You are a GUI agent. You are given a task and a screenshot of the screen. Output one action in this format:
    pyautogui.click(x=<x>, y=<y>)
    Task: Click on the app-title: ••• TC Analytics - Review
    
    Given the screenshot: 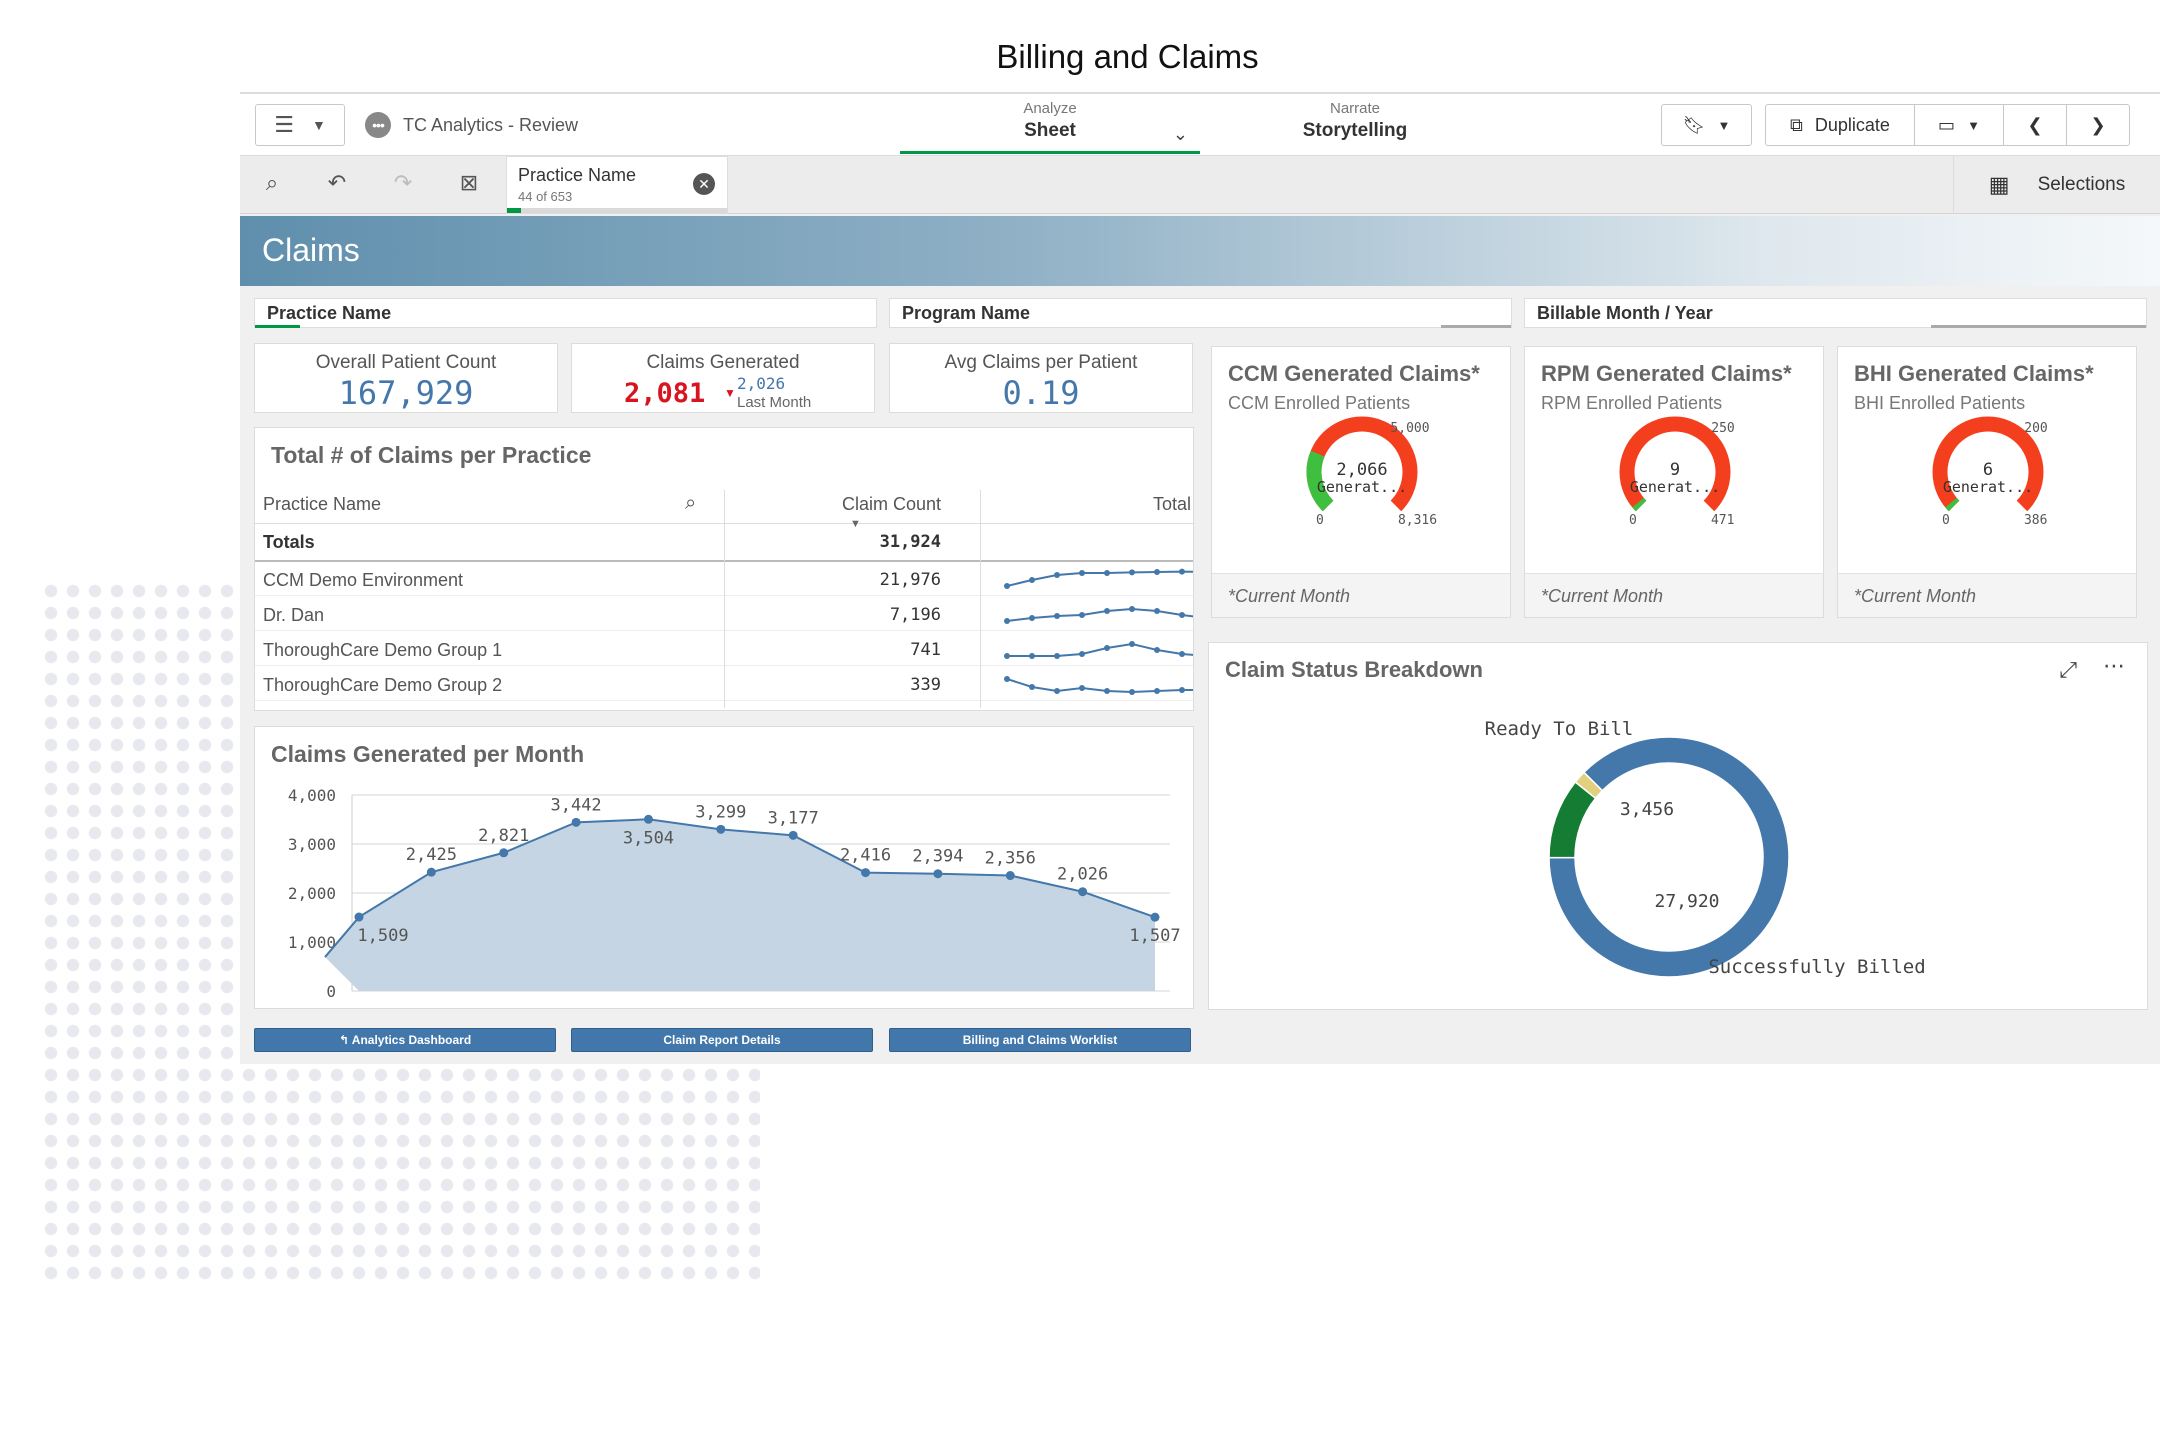 What is the action you would take?
    pyautogui.click(x=471, y=125)
    